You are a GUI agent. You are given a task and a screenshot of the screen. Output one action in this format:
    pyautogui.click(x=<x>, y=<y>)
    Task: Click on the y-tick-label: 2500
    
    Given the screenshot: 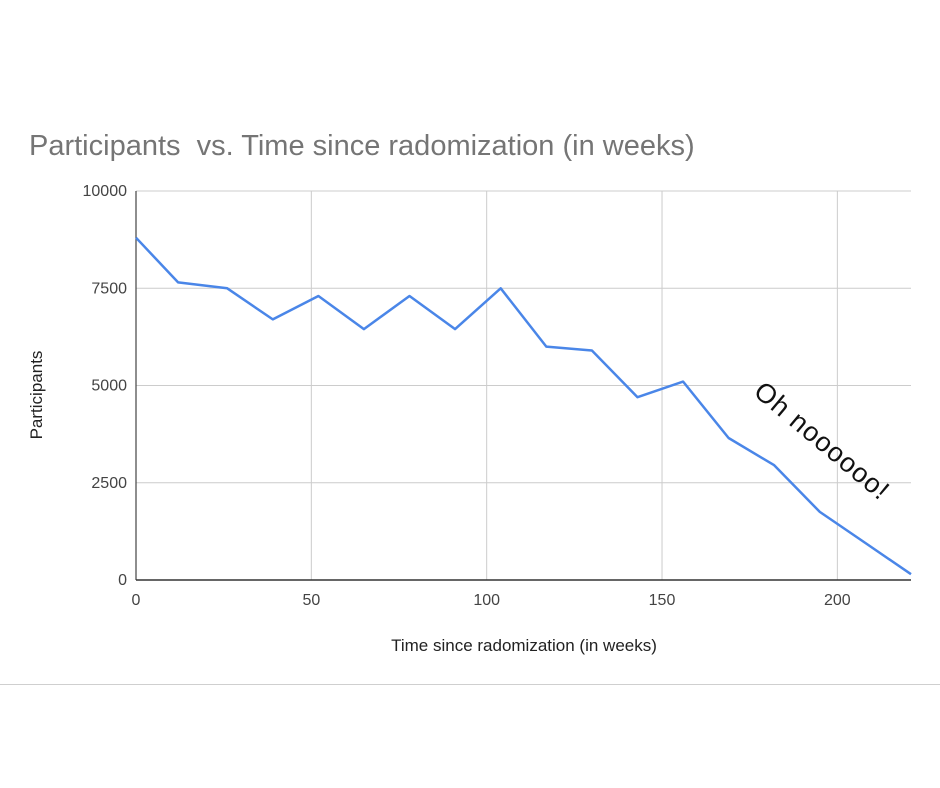 What is the action you would take?
    pyautogui.click(x=109, y=483)
    